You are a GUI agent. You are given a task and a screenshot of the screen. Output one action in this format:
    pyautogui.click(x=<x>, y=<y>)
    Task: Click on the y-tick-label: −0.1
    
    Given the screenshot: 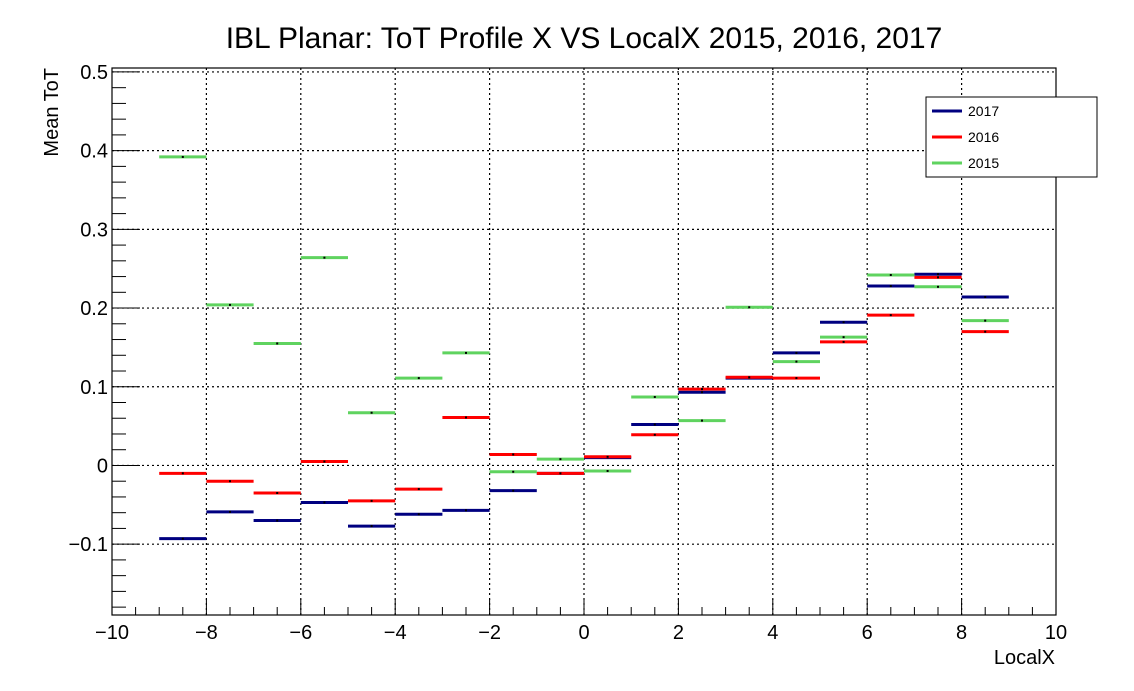 What is the action you would take?
    pyautogui.click(x=88, y=545)
    